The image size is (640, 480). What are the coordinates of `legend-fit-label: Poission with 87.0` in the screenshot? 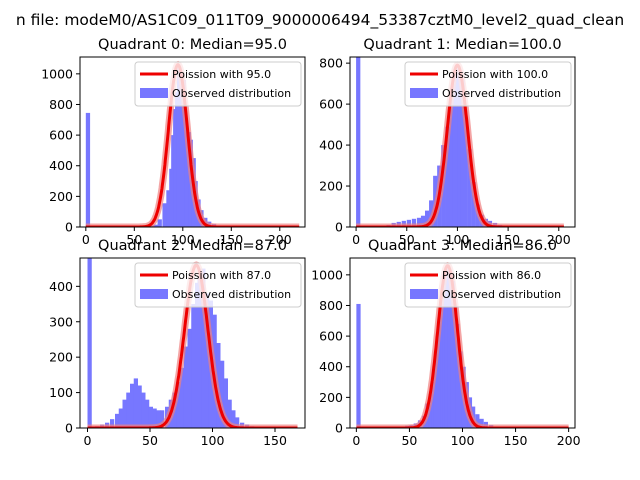 It's located at (221, 275).